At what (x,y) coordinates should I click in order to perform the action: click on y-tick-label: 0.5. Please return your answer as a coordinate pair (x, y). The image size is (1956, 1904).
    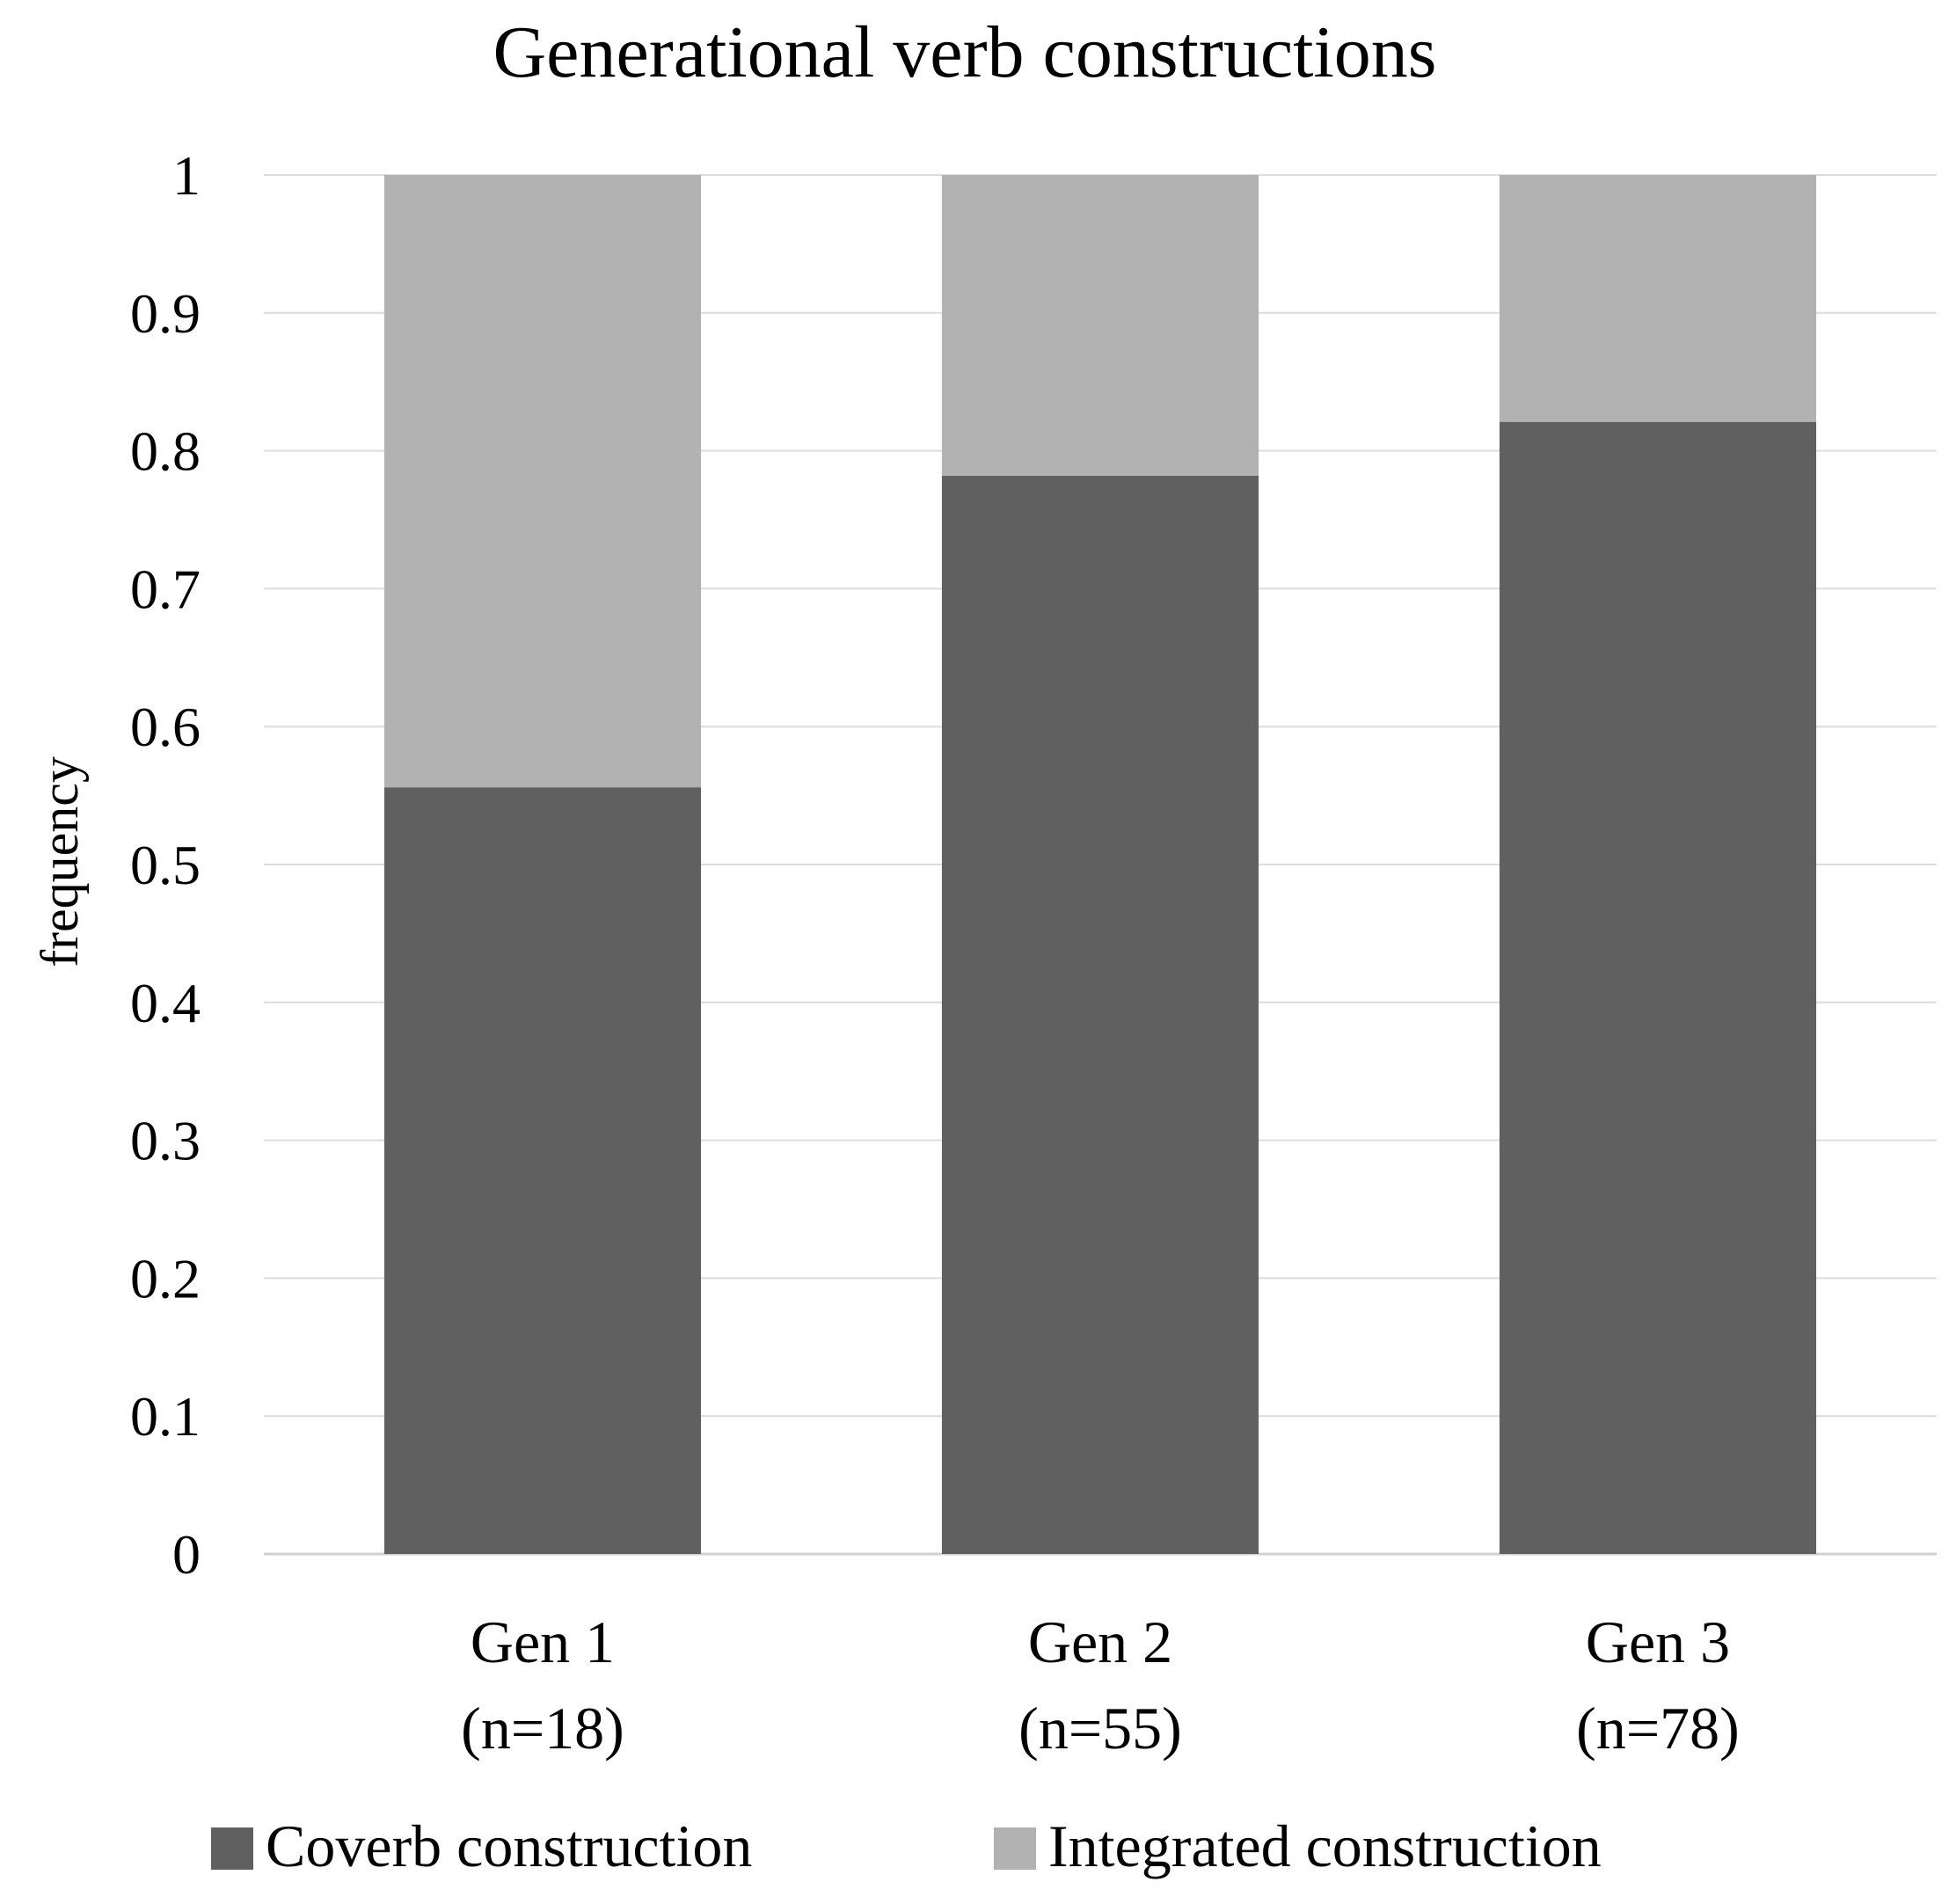
    Looking at the image, I should click on (165, 865).